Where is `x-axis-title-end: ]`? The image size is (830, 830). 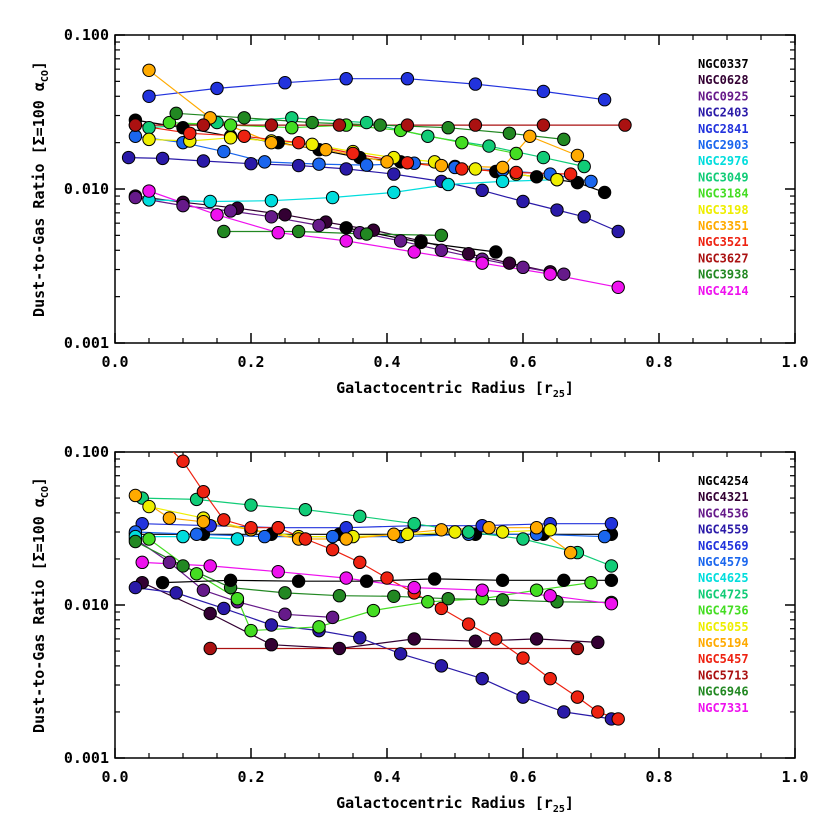
x-axis-title-end: ] is located at coordinates (569, 388).